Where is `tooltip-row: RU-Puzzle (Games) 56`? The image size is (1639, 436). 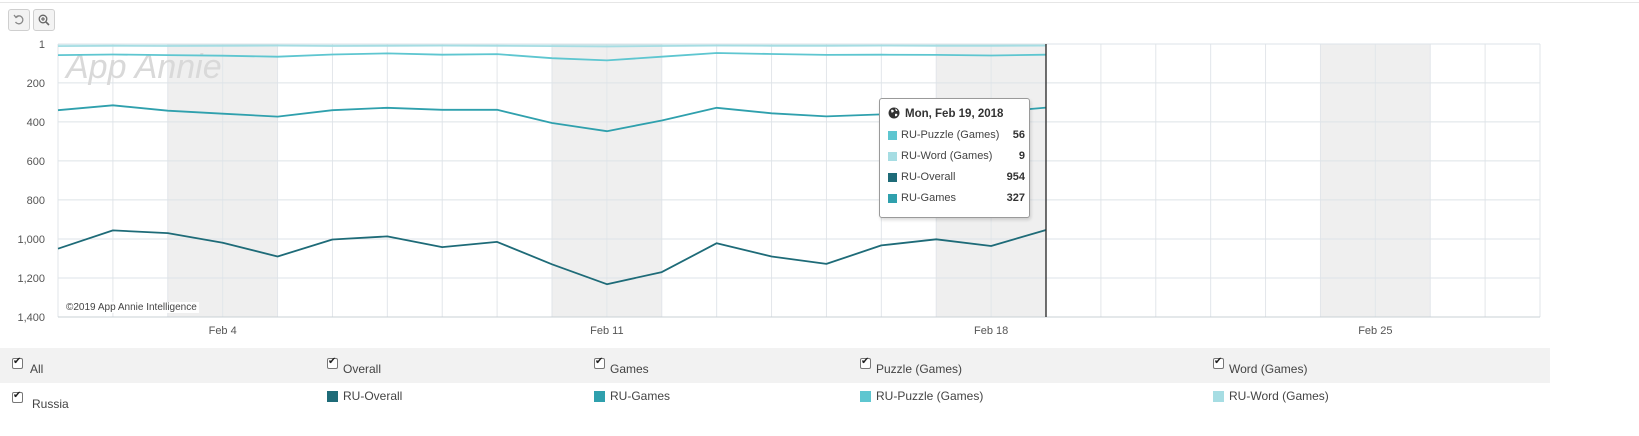
tooltip-row: RU-Puzzle (Games) 56 is located at coordinates (956, 137).